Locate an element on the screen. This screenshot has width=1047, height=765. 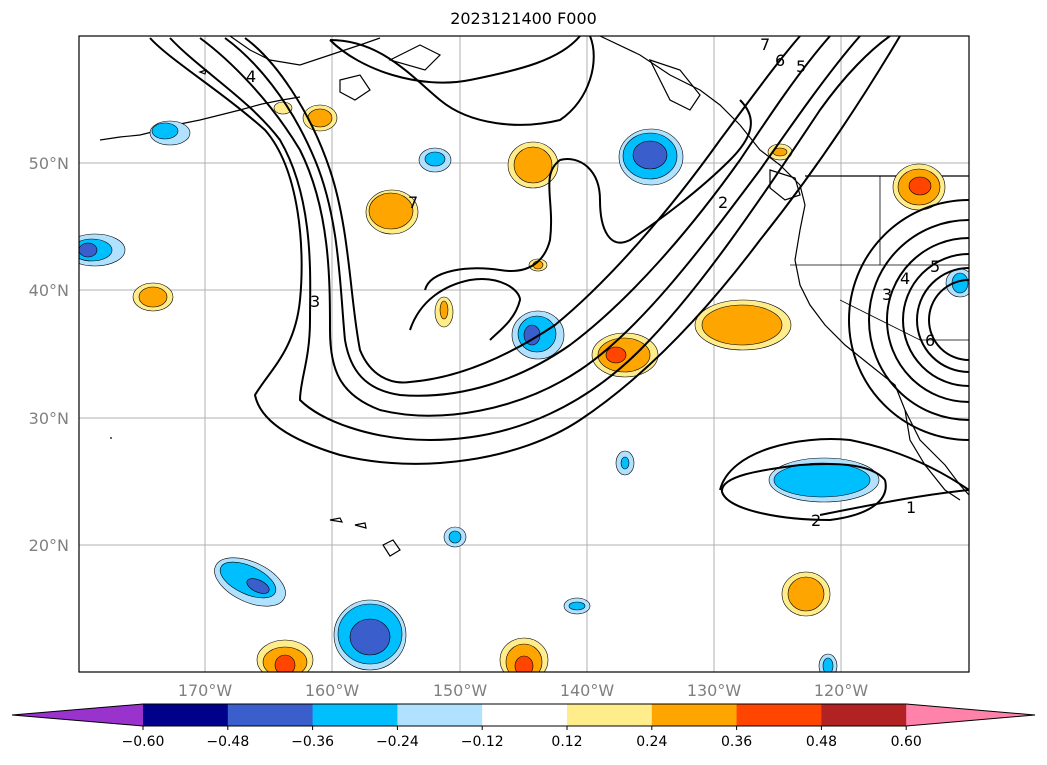
lon-label: 120°W is located at coordinates (841, 690).